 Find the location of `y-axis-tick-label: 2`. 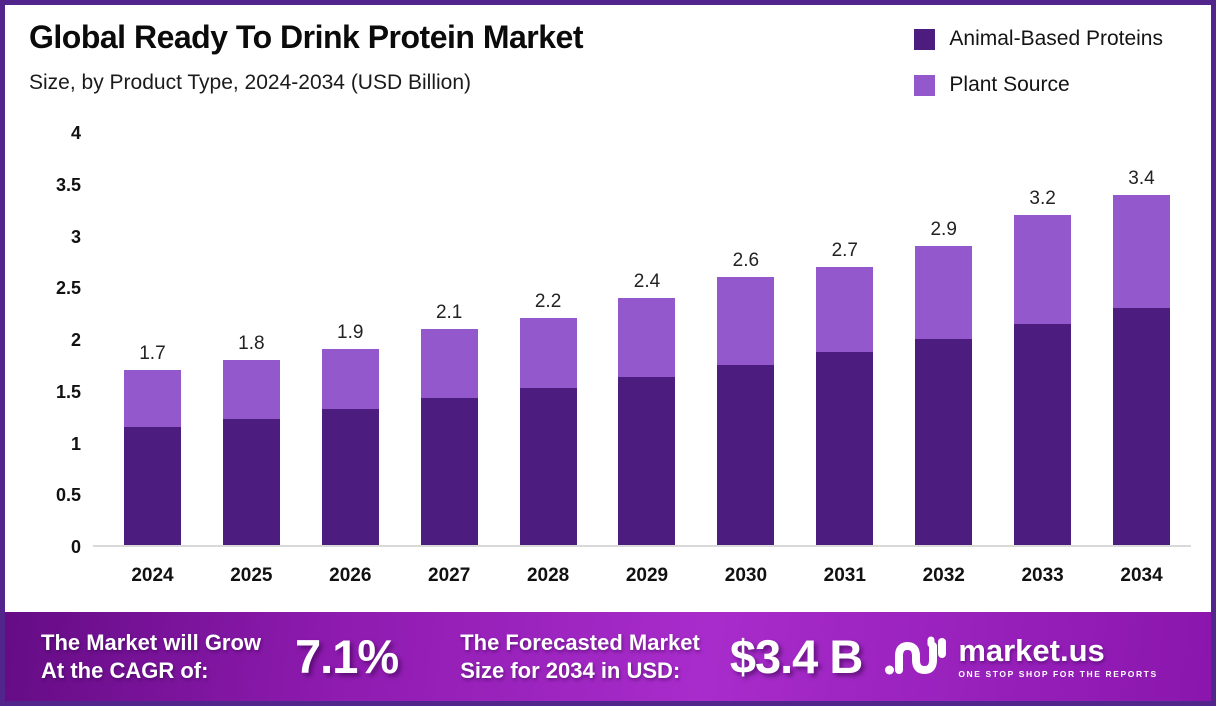

y-axis-tick-label: 2 is located at coordinates (75, 340).